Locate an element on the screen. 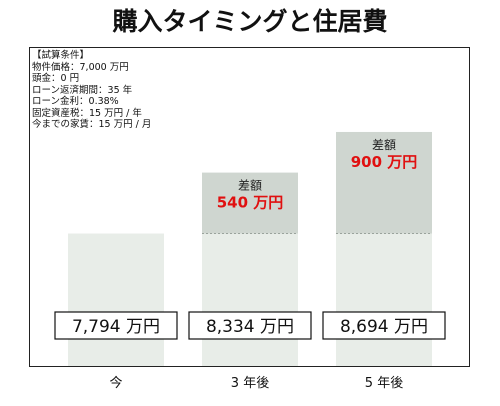 The width and height of the screenshot is (500, 406). value-label-box-5-years is located at coordinates (384, 325).